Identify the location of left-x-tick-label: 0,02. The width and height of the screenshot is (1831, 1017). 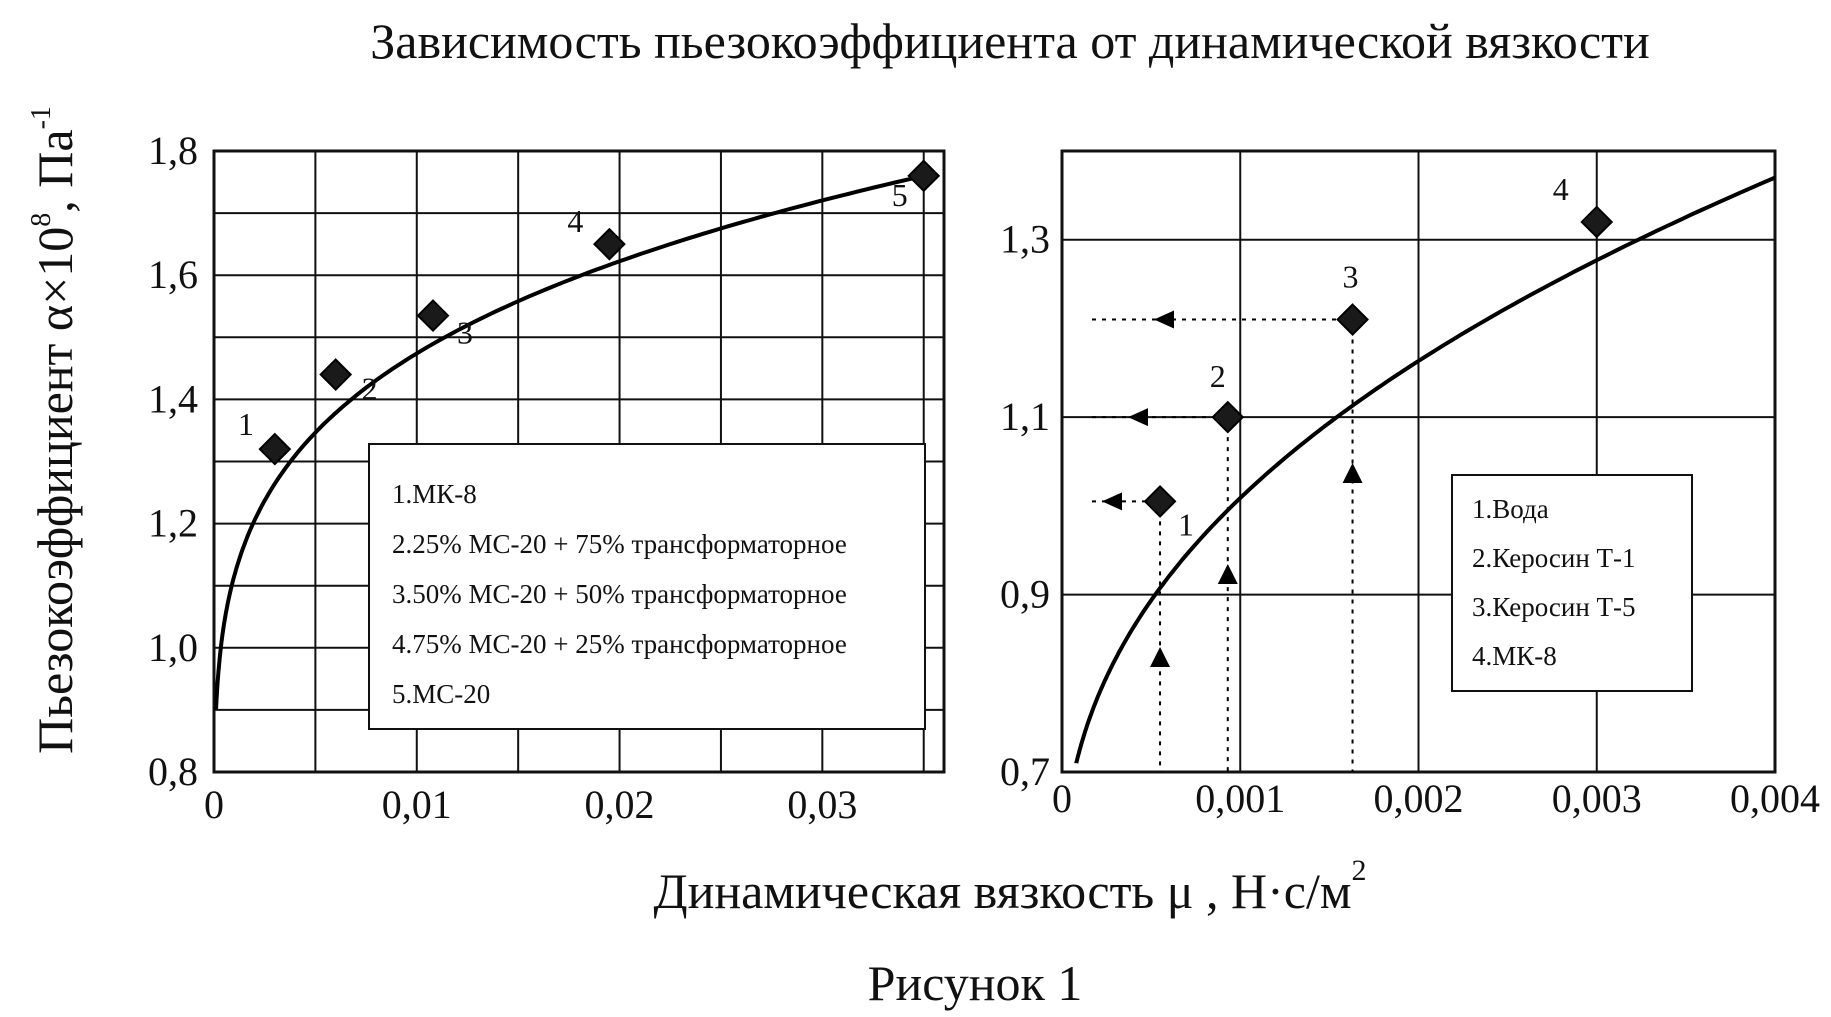
(620, 804).